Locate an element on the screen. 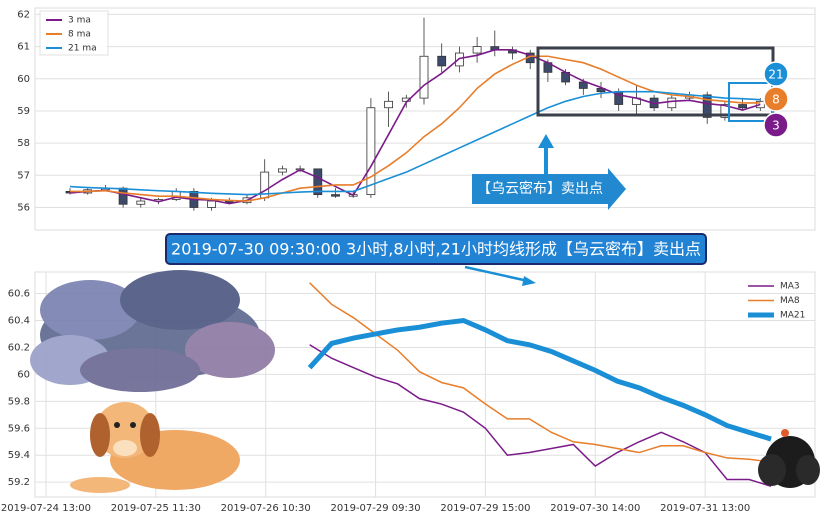  legend-label: 21 ma is located at coordinates (82, 49).